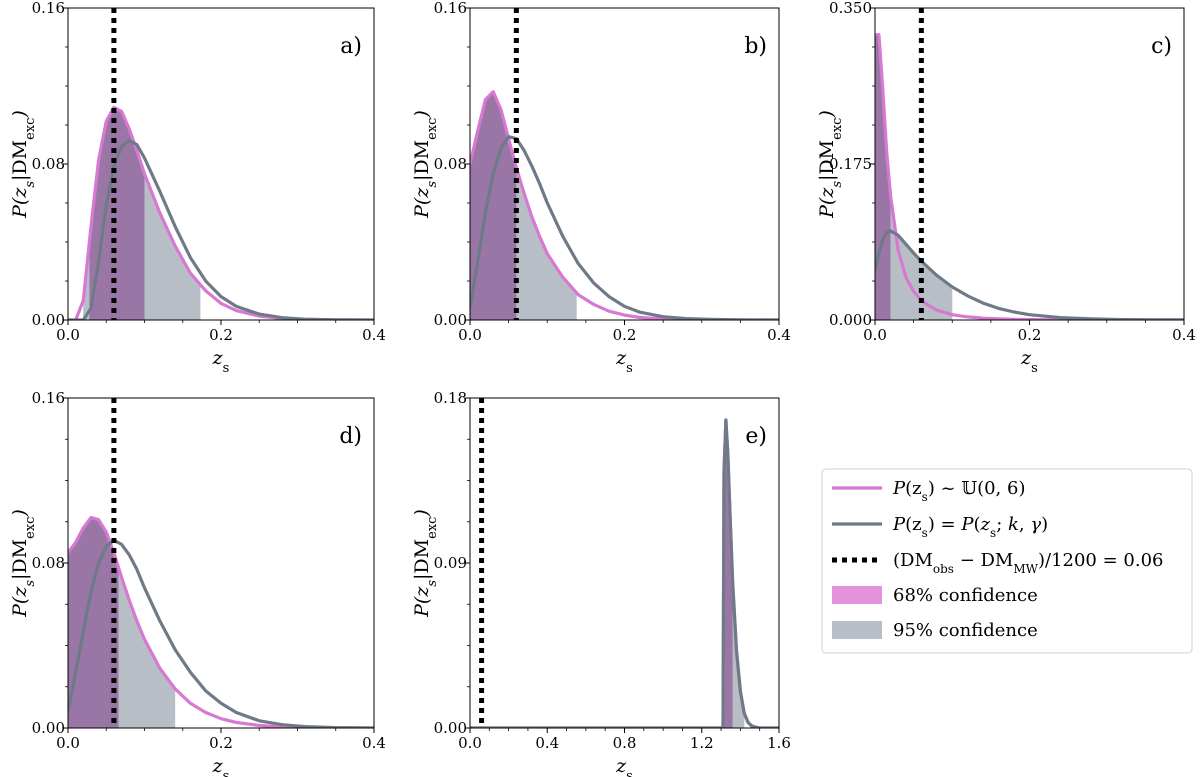 This screenshot has width=1200, height=777. What do you see at coordinates (850, 164) in the screenshot?
I see `y-tick-label: 0.175` at bounding box center [850, 164].